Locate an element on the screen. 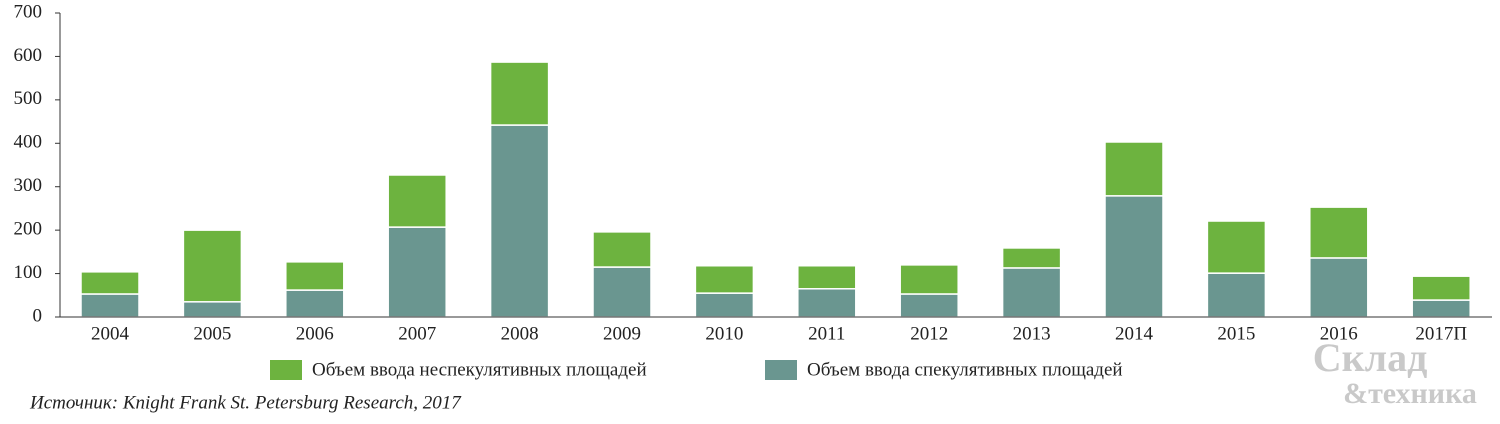 The height and width of the screenshot is (424, 1500). x-tick-label: 2015 is located at coordinates (1236, 333).